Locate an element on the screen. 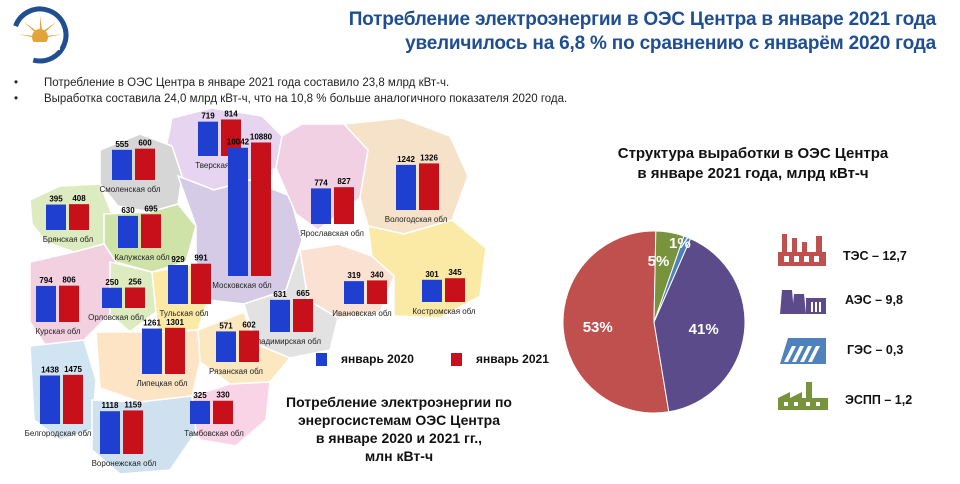 Image resolution: width=960 pixels, height=484 pixels. bar-value-label: 1301 is located at coordinates (175, 322).